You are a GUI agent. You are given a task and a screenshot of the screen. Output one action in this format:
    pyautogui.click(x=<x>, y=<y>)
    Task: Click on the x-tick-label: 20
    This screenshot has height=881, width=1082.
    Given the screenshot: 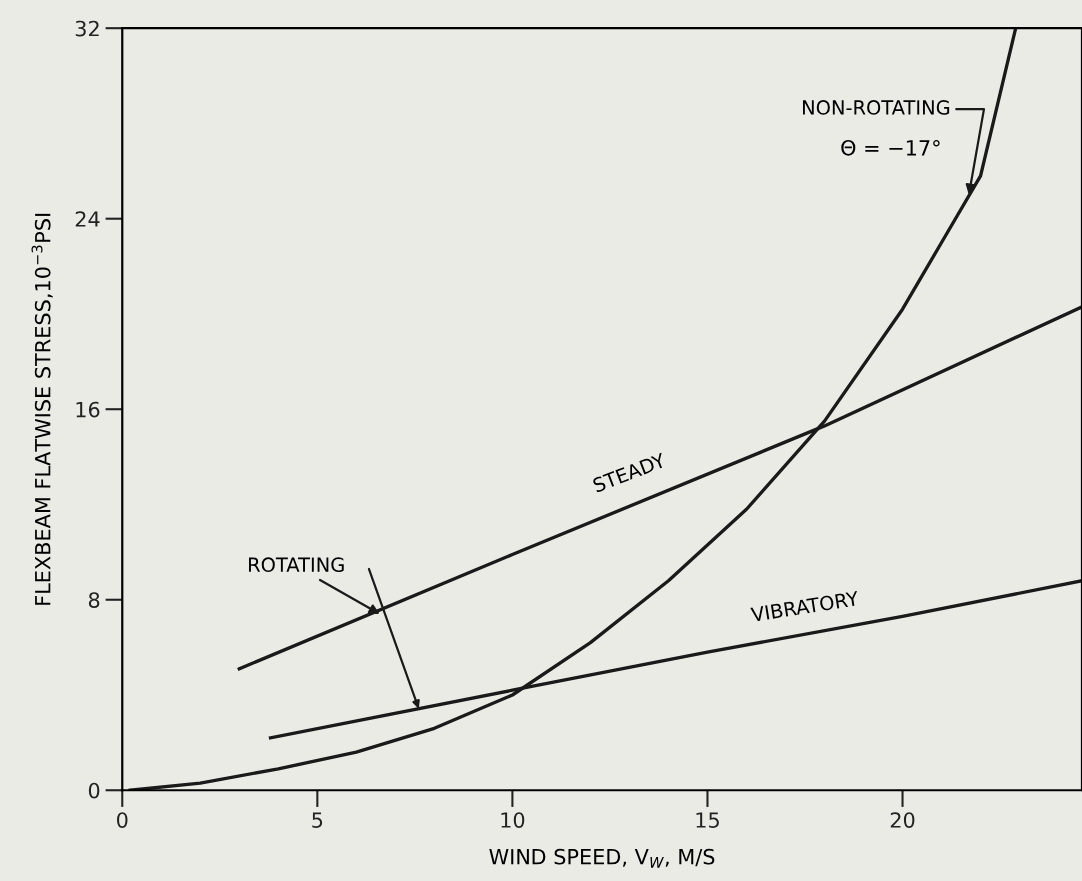 What is the action you would take?
    pyautogui.click(x=902, y=820)
    